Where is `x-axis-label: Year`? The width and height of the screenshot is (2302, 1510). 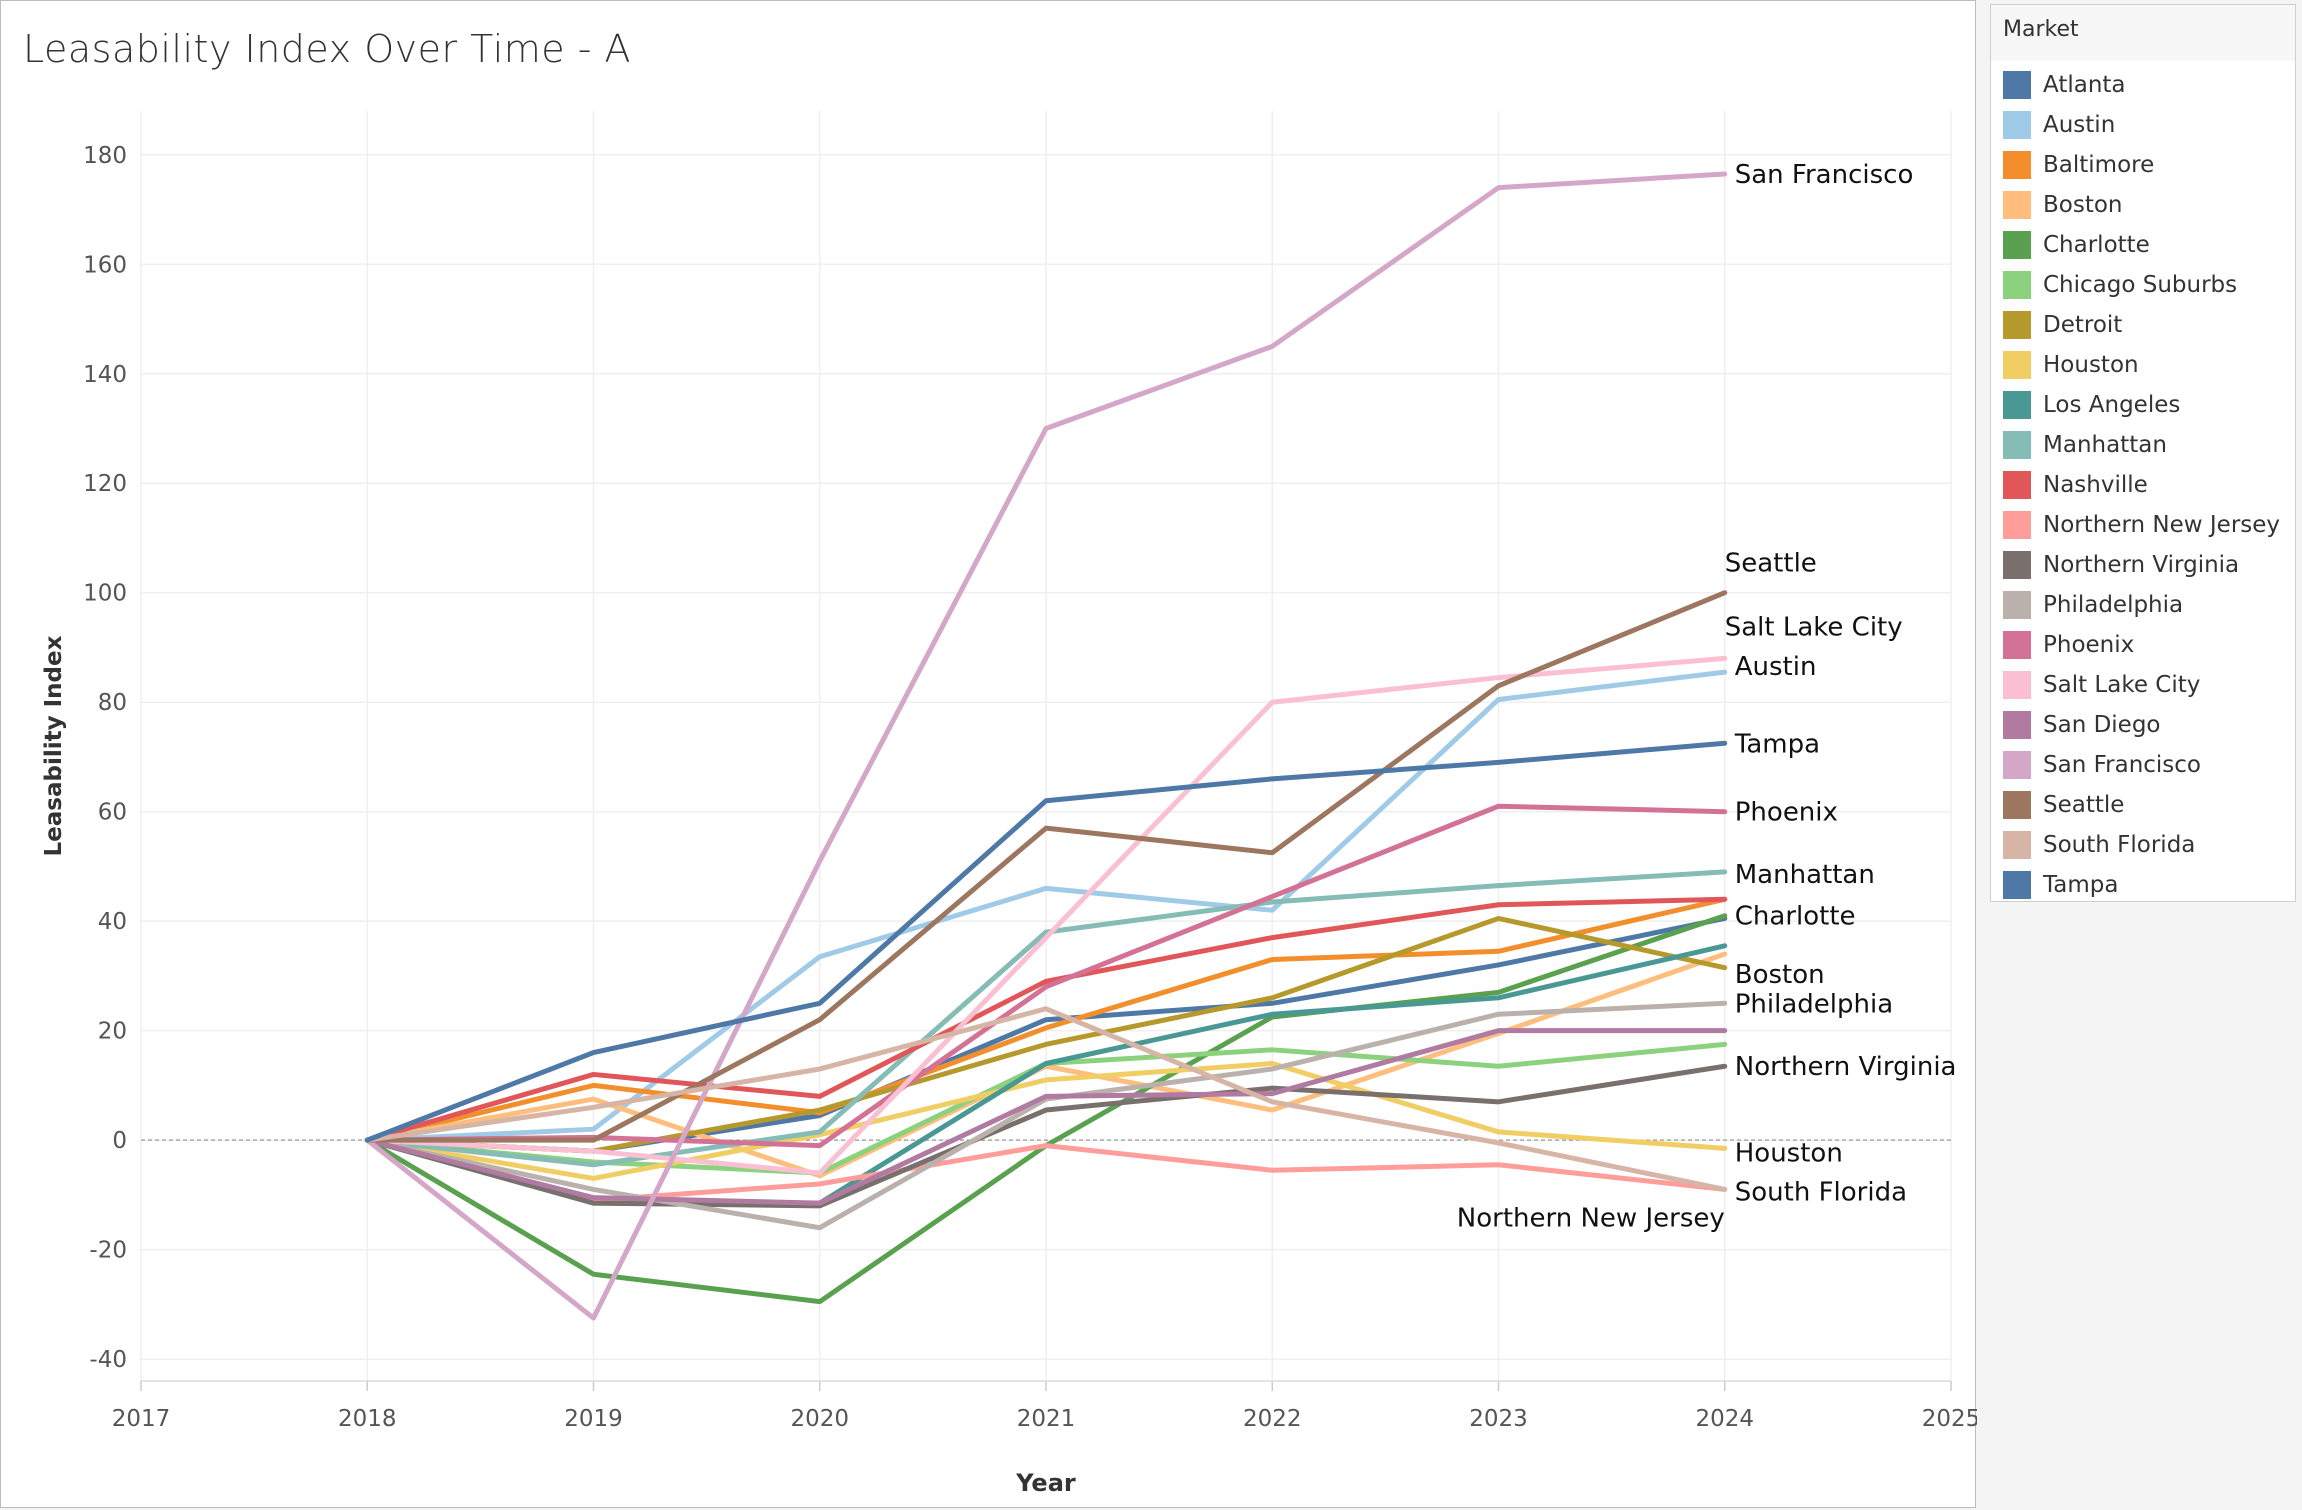 x-axis-label: Year is located at coordinates (1045, 1483).